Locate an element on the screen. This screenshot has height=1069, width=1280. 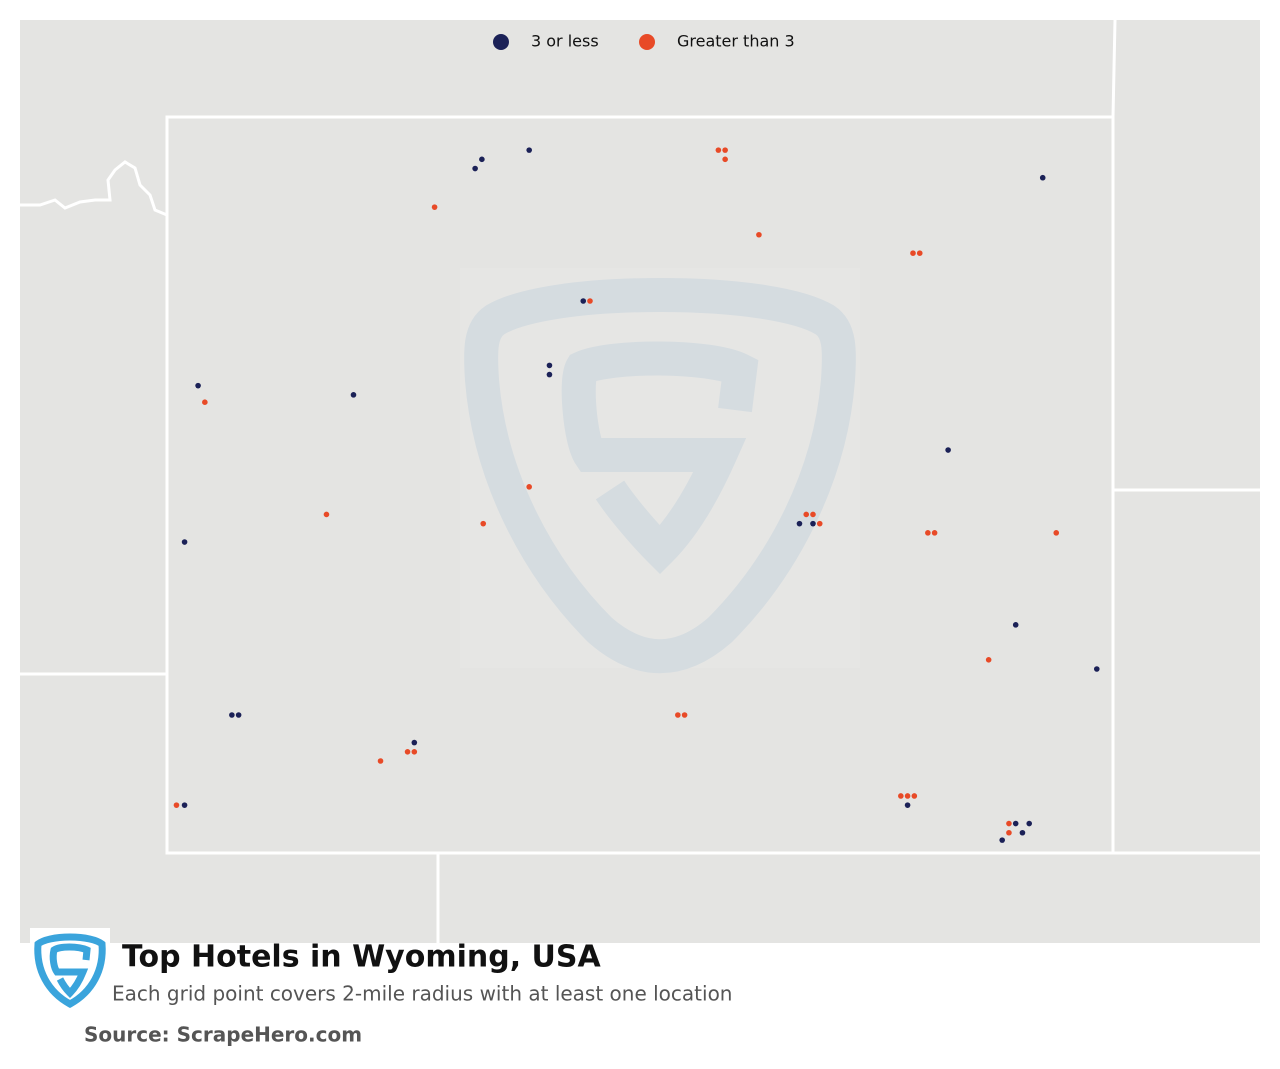
title: Top Hotels in Wyoming, USA is located at coordinates (362, 957).